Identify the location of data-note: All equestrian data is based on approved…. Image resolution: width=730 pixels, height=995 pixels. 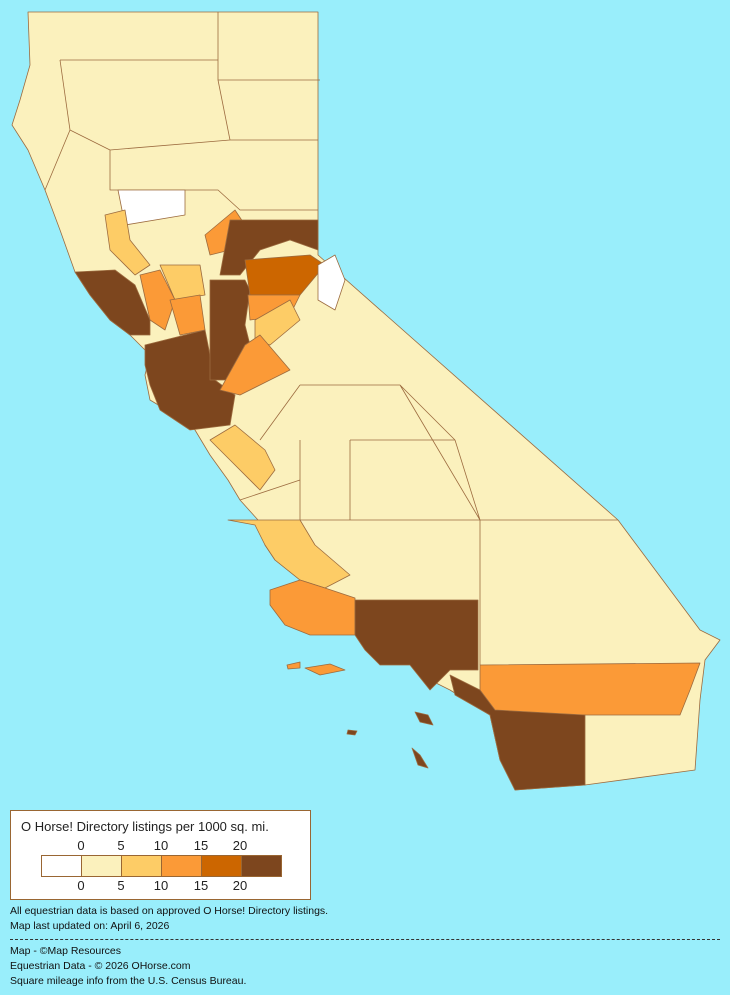
(169, 911).